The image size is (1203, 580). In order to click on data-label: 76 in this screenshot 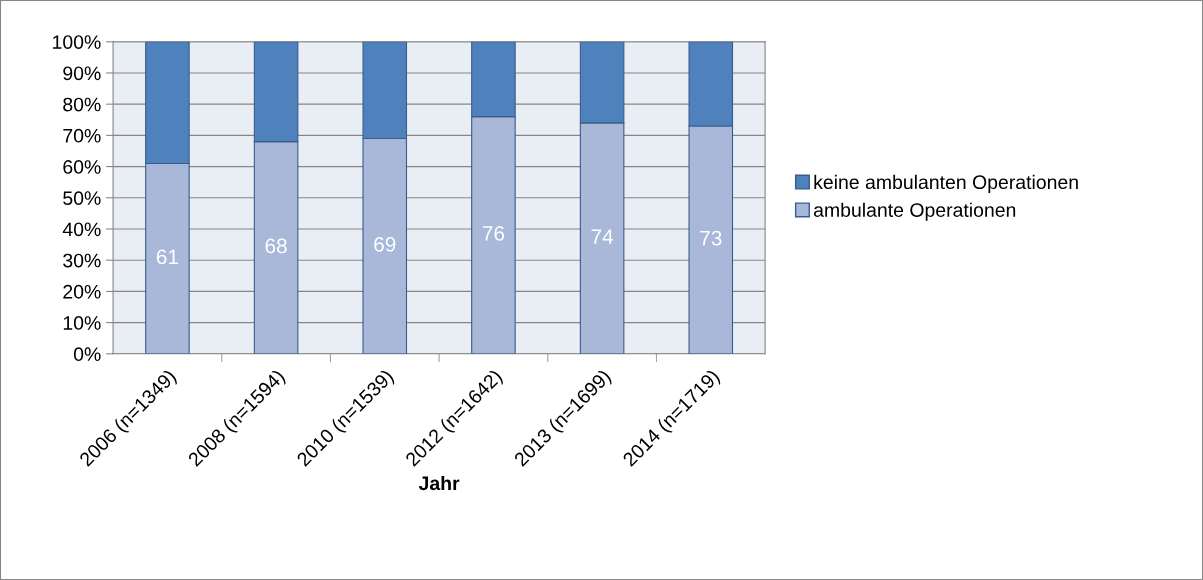, I will do `click(493, 233)`.